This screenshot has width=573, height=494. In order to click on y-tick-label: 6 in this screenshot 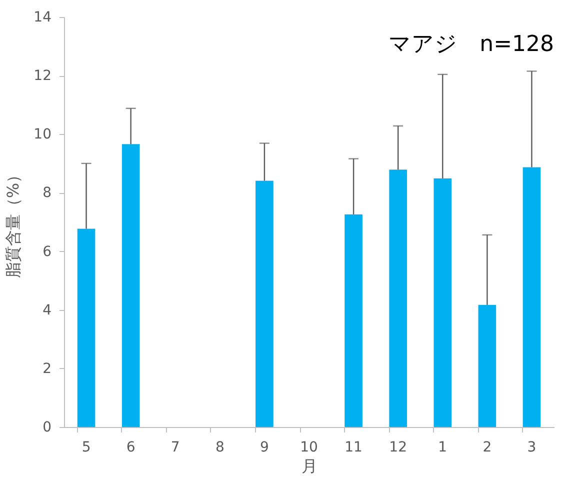, I will do `click(47, 252)`.